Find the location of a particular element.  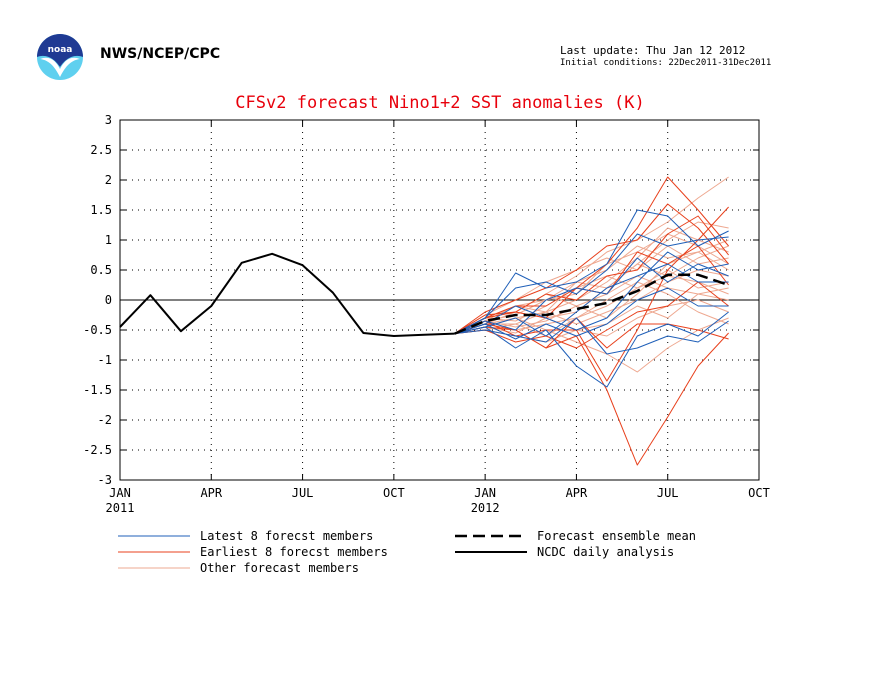

y-tick-label: 2 is located at coordinates (108, 180).